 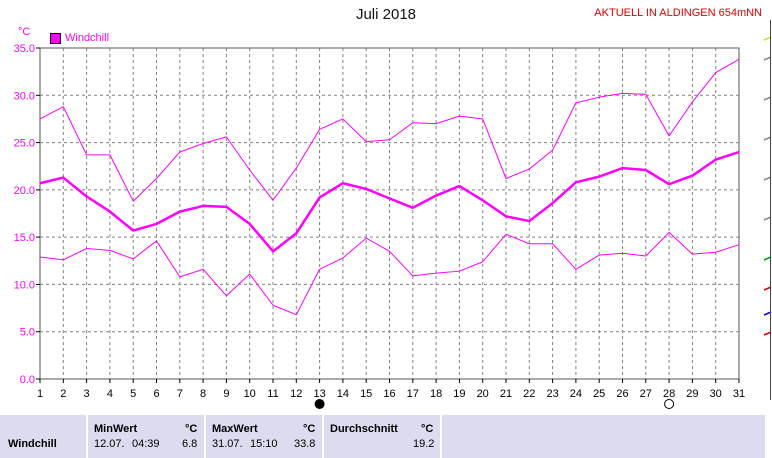 I want to click on x-tick-label: 13, so click(x=319, y=394).